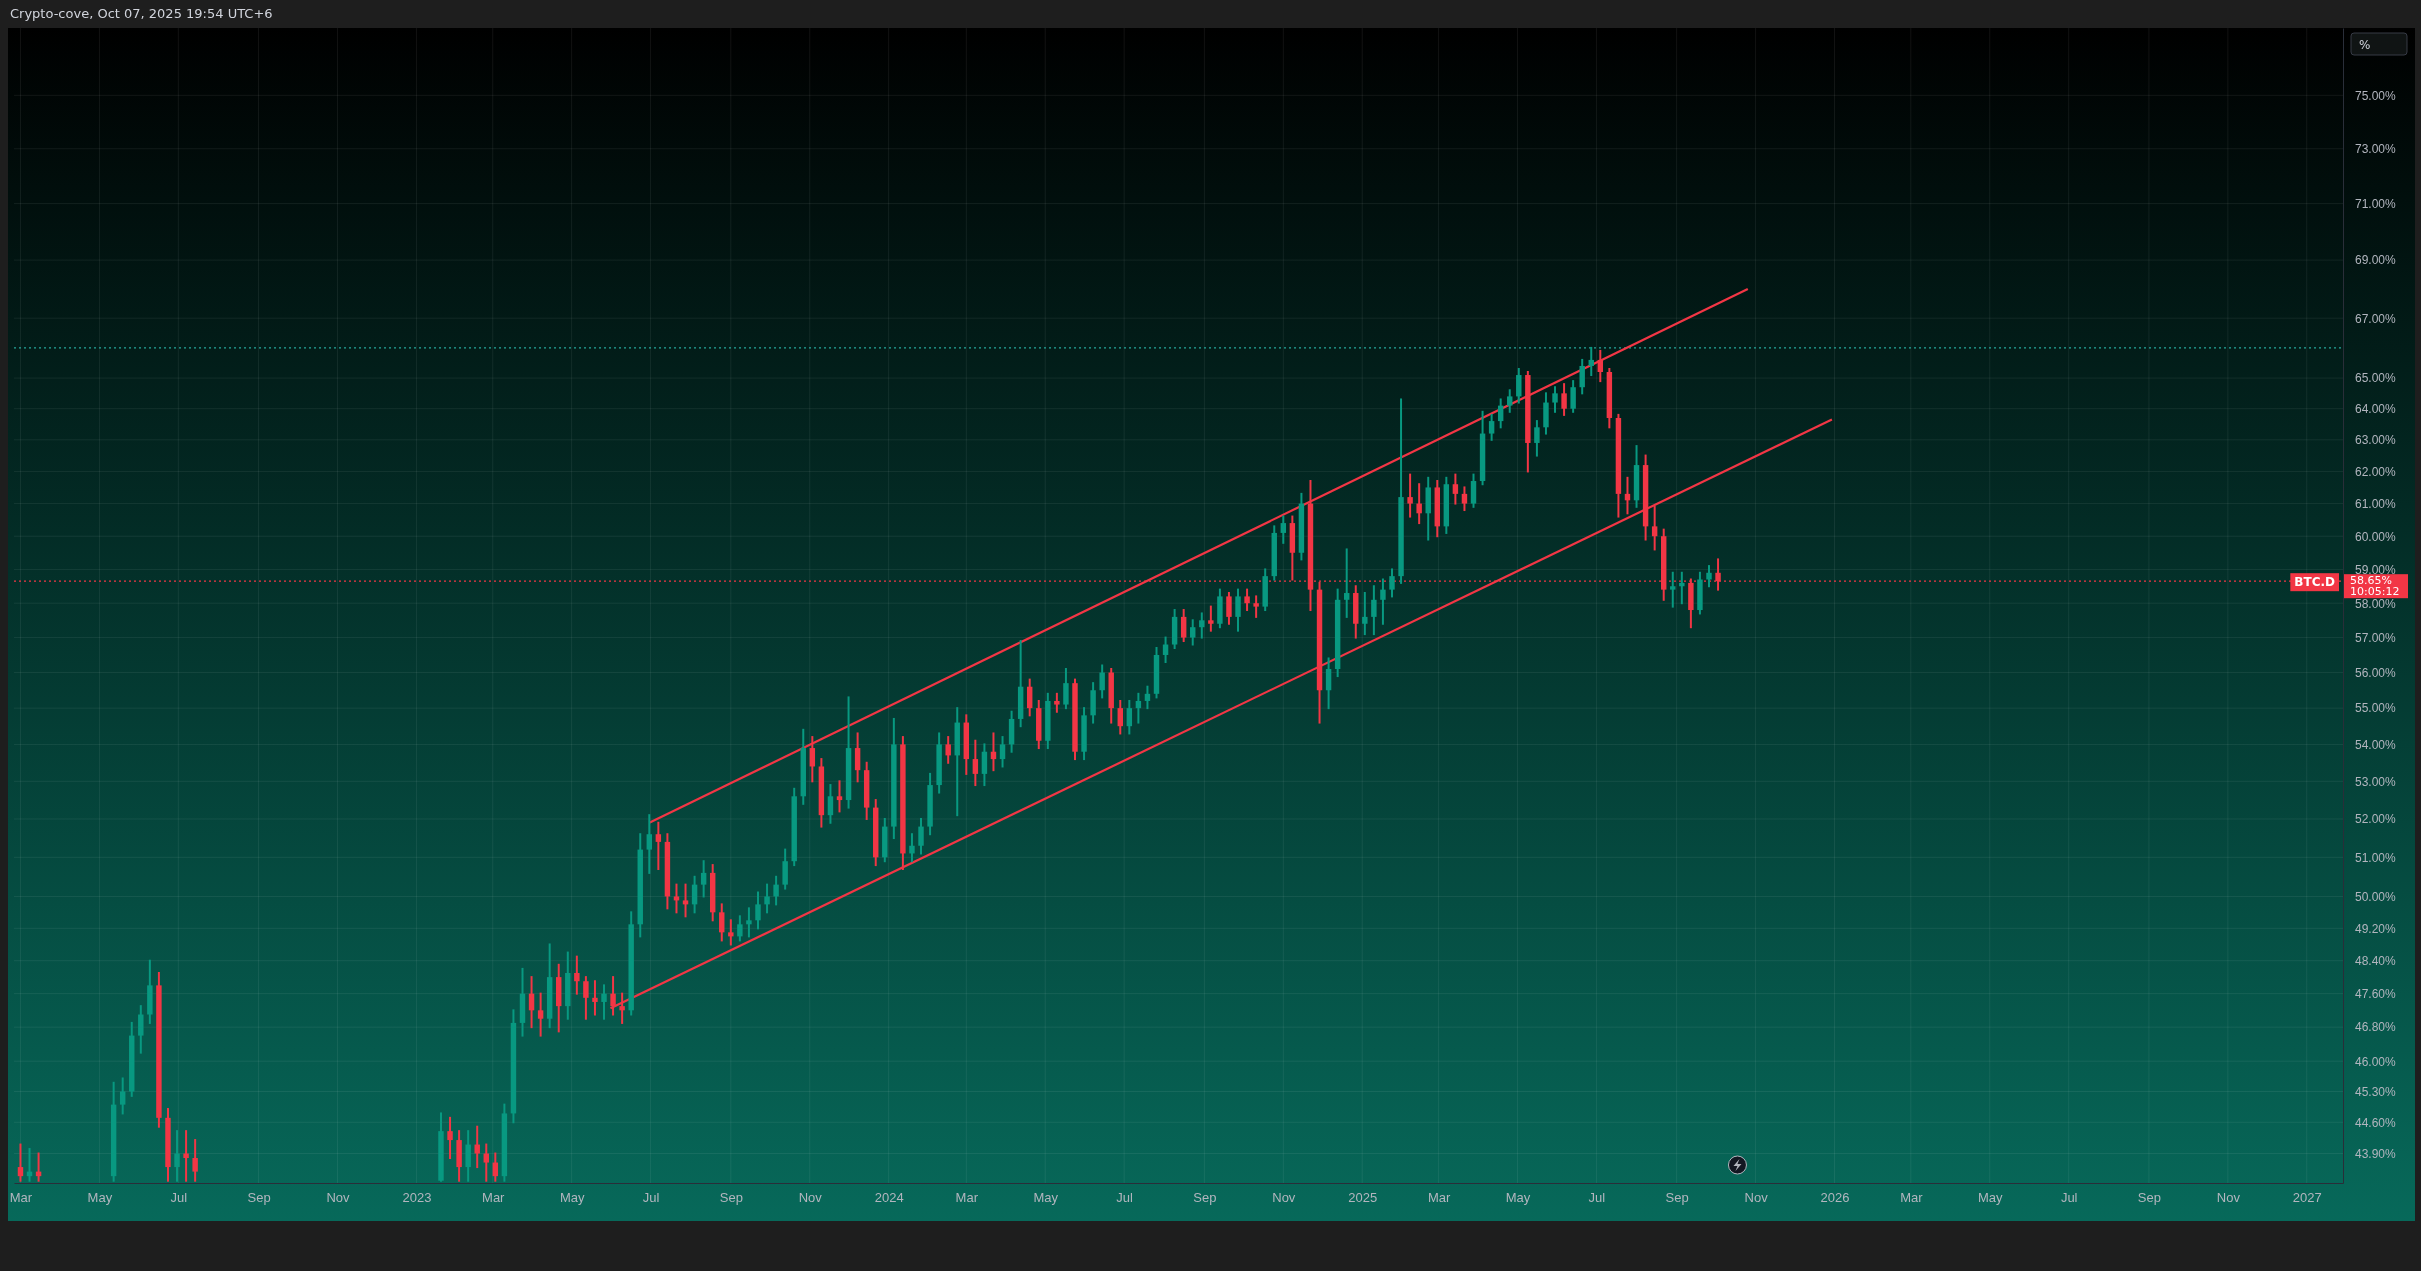 Image resolution: width=2421 pixels, height=1271 pixels. Describe the element at coordinates (2376, 857) in the screenshot. I see `y-tick-label: 51.00%` at that location.